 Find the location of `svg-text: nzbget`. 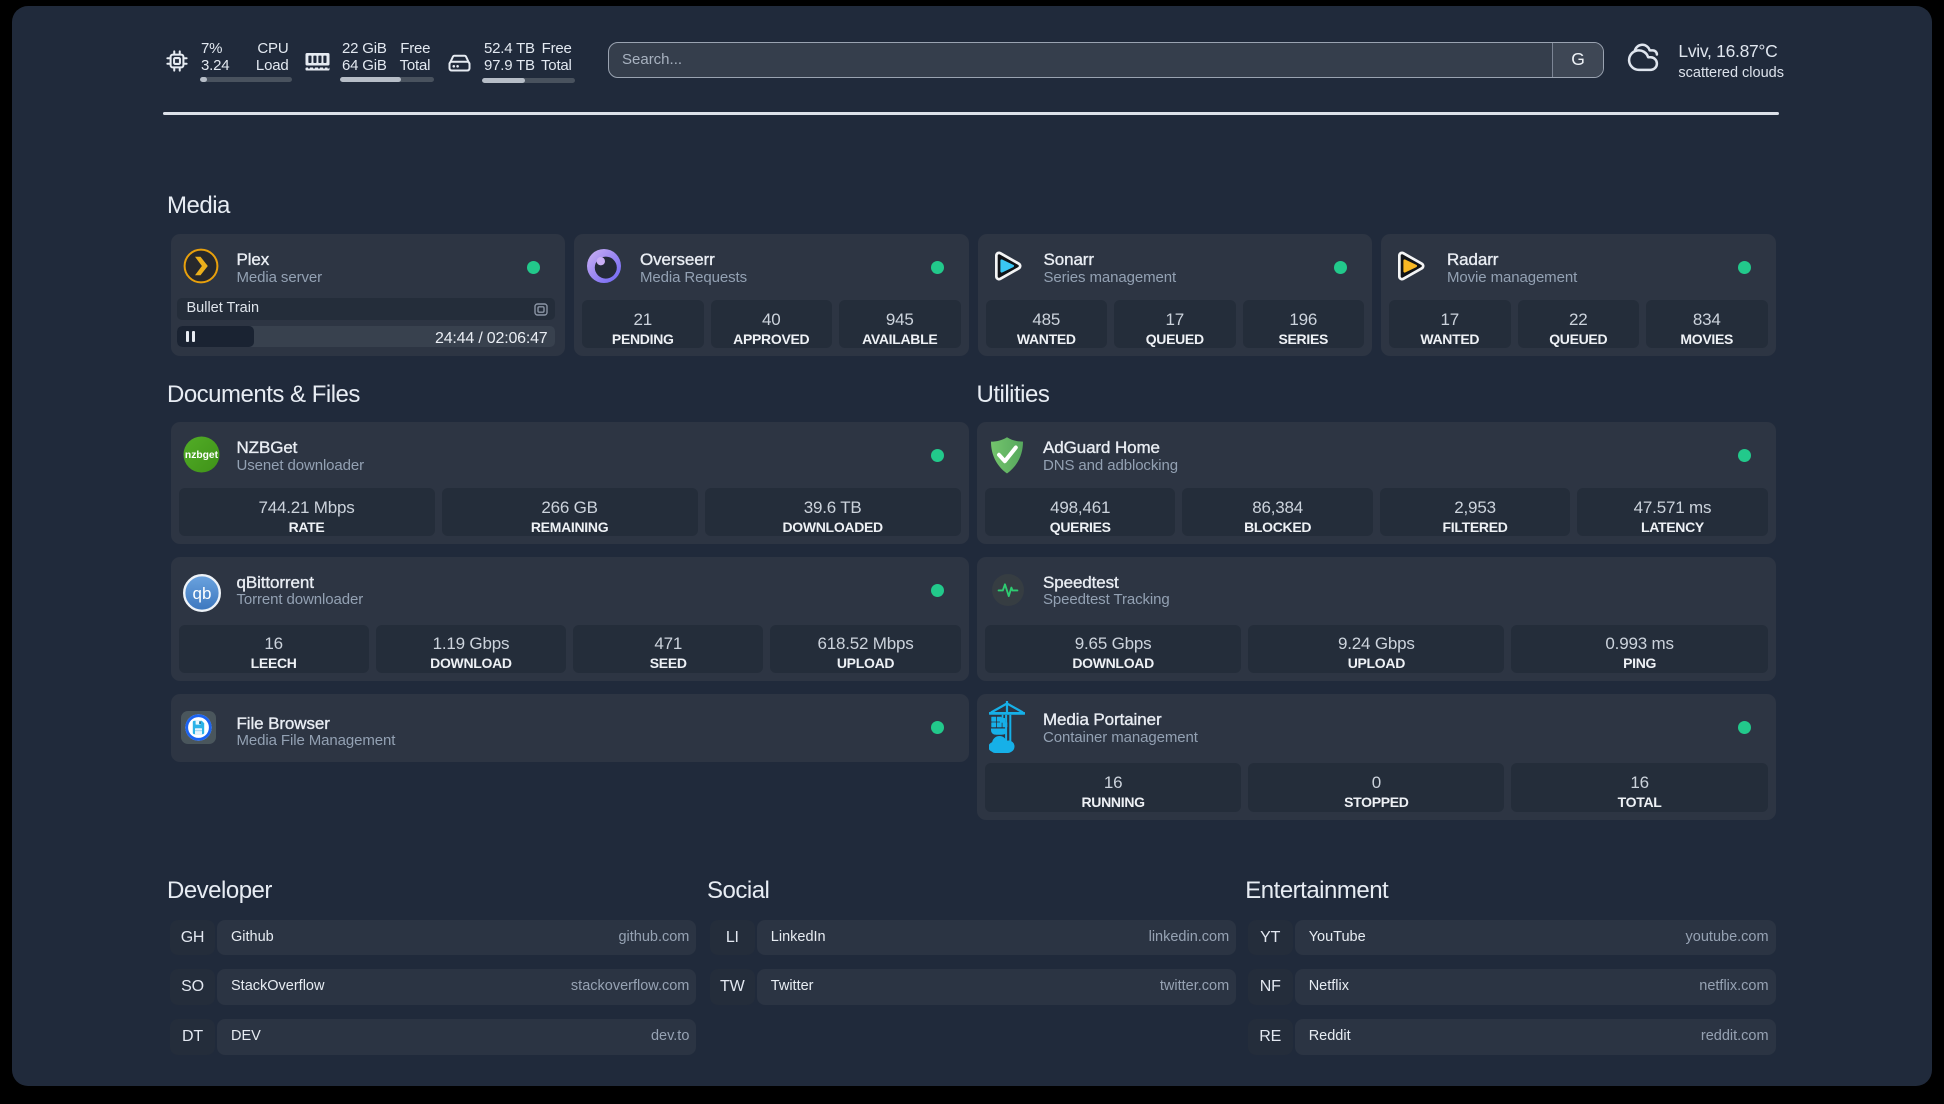

svg-text: nzbget is located at coordinates (201, 455).